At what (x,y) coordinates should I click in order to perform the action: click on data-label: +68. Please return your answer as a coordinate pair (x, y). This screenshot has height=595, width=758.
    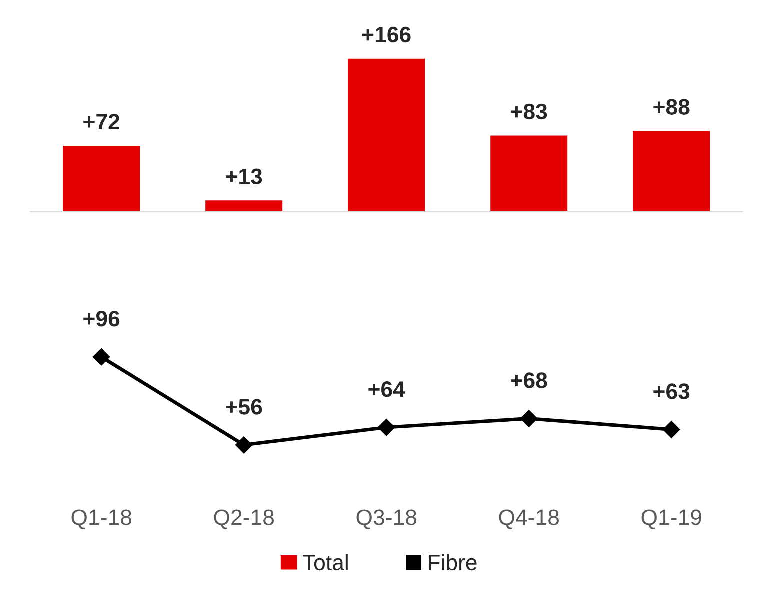
    Looking at the image, I should click on (529, 380).